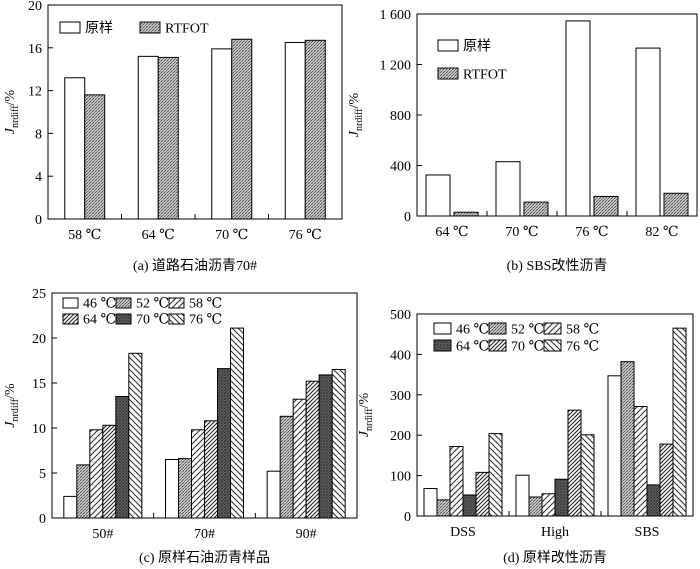 This screenshot has width=700, height=569. I want to click on y-tick-label: 12, so click(35, 92).